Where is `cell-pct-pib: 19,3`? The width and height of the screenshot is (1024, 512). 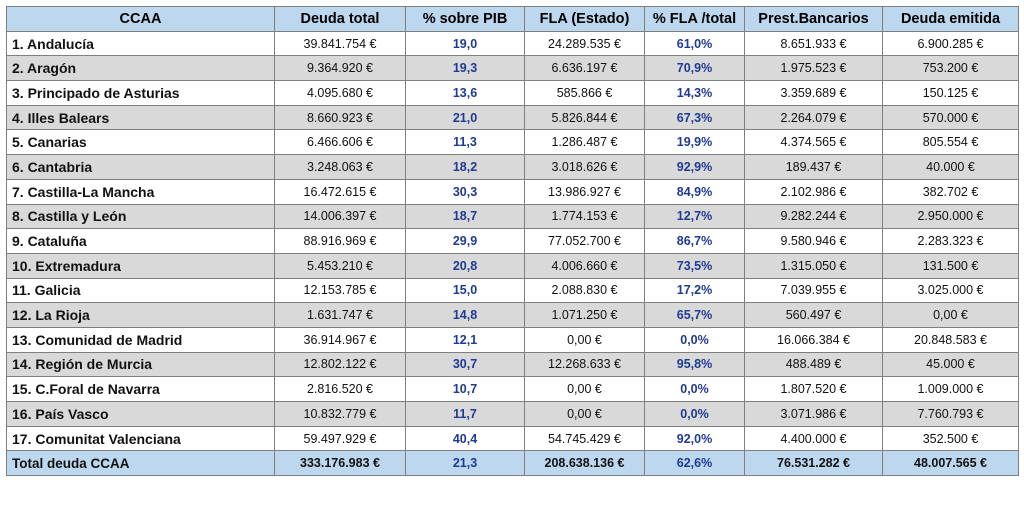
cell-pct-pib: 19,3 is located at coordinates (465, 68).